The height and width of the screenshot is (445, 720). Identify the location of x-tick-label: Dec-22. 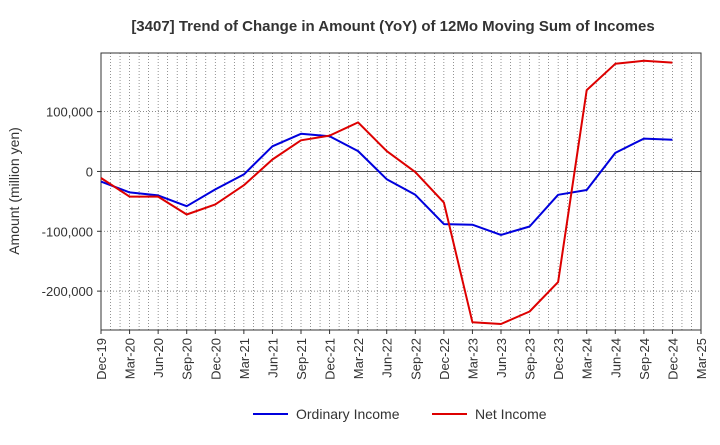
(444, 359).